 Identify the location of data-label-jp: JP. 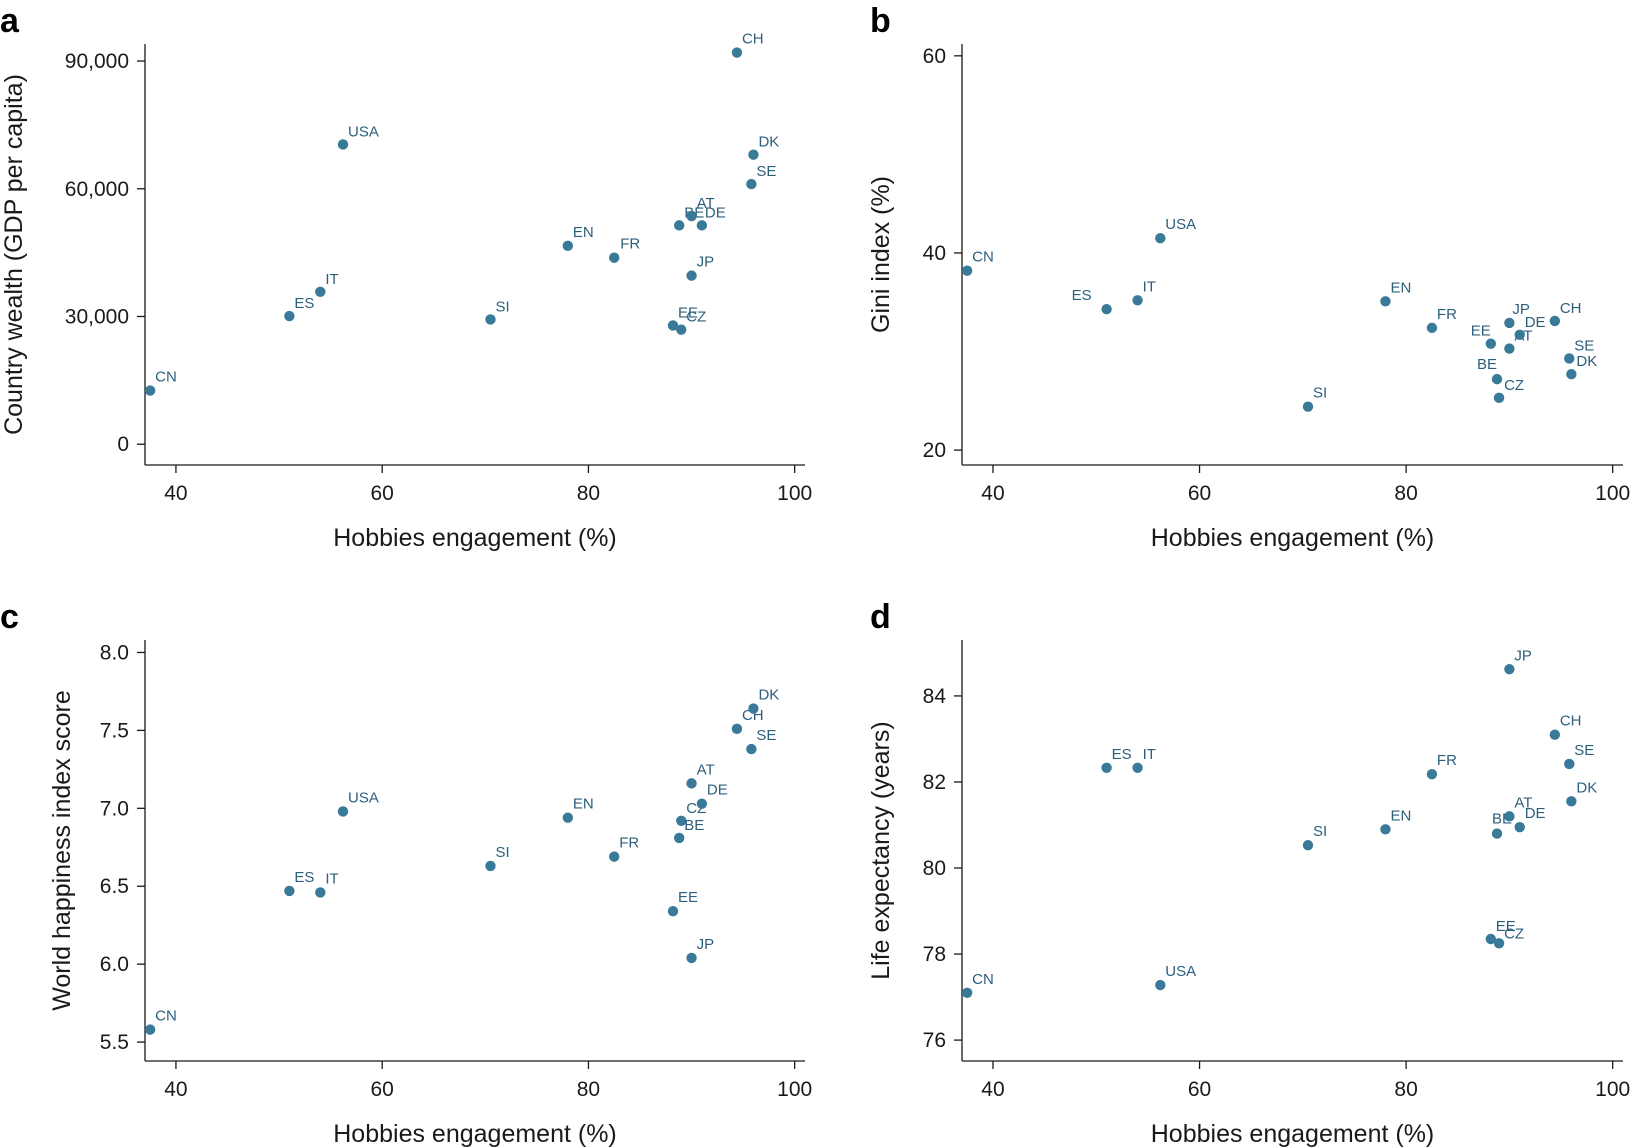
(706, 262).